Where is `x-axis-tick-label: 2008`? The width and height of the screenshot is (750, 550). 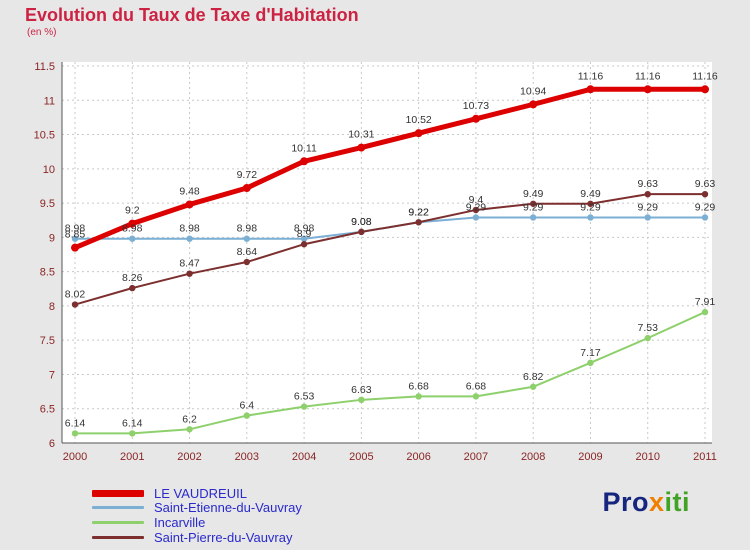
x-axis-tick-label: 2008 is located at coordinates (533, 457).